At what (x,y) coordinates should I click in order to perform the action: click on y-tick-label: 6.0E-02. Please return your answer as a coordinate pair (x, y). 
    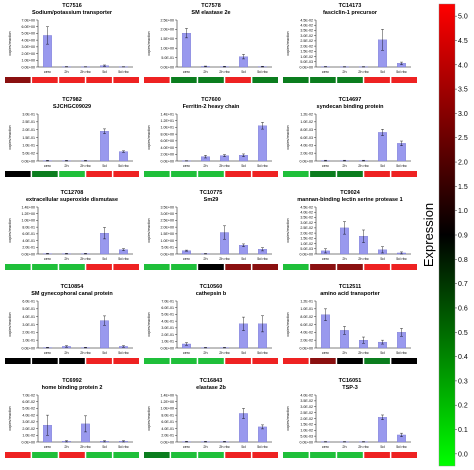
    Looking at the image, I should click on (306, 325).